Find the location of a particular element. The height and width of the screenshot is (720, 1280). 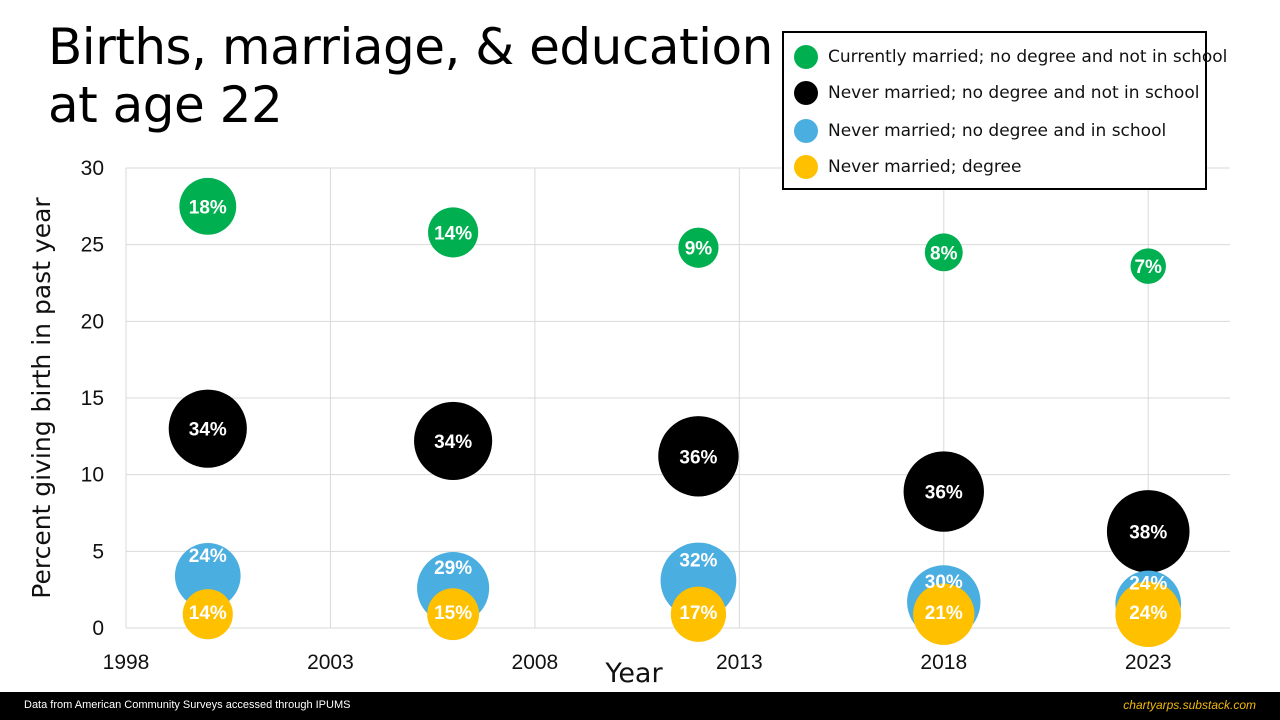

x-axis-label: Year is located at coordinates (633, 673).